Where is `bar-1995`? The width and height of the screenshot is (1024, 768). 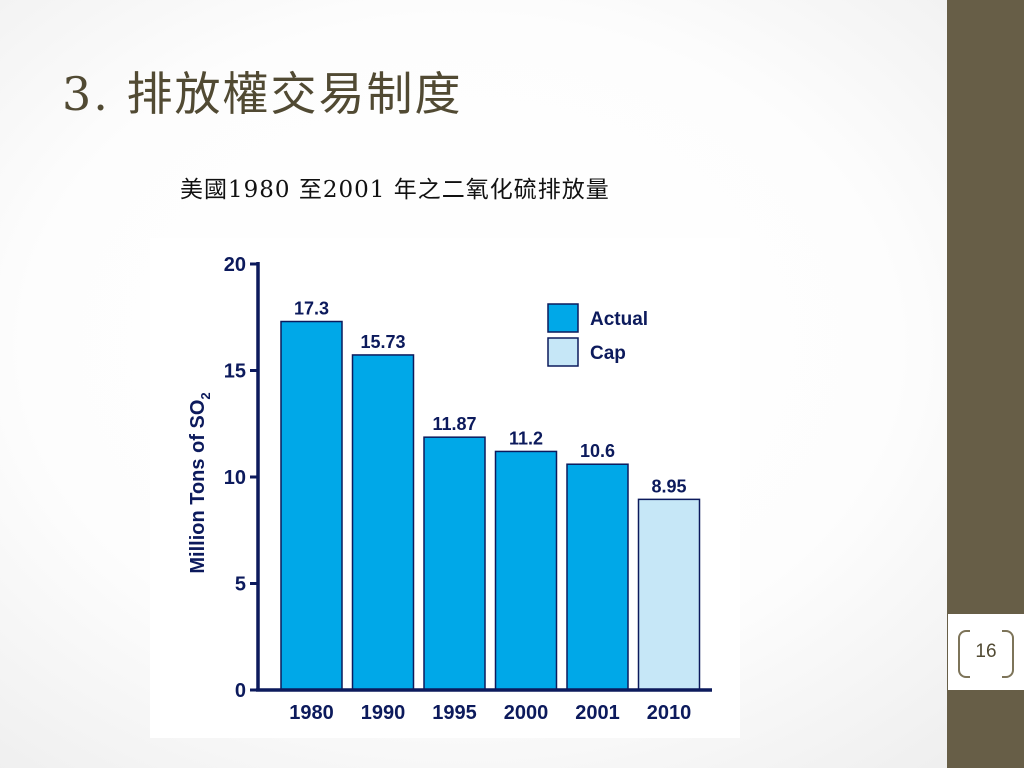 bar-1995 is located at coordinates (454, 563).